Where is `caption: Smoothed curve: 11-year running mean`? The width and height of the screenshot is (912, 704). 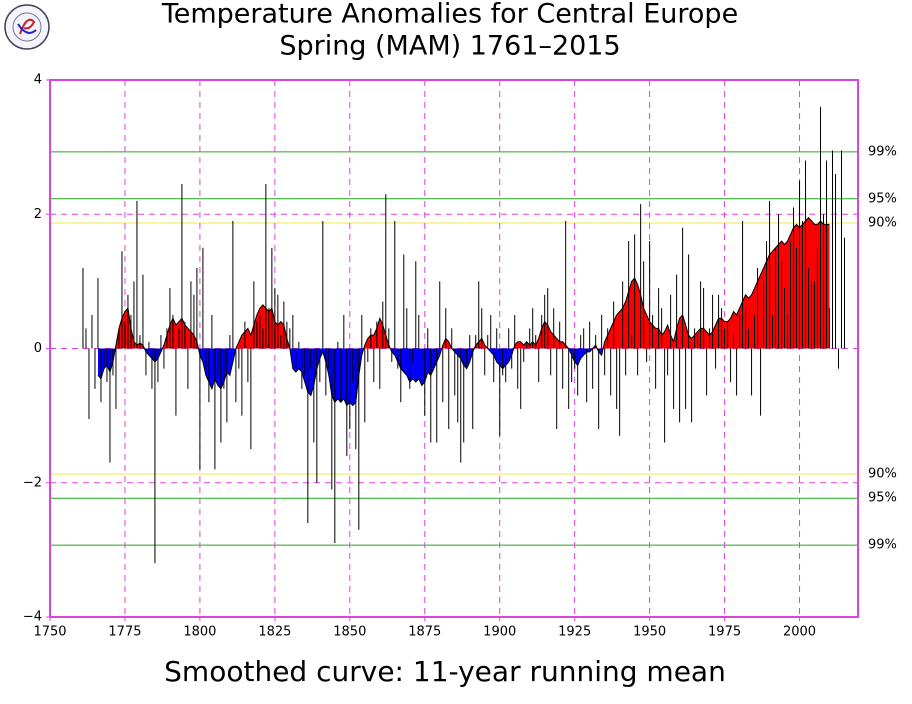
caption: Smoothed curve: 11-year running mean is located at coordinates (445, 671).